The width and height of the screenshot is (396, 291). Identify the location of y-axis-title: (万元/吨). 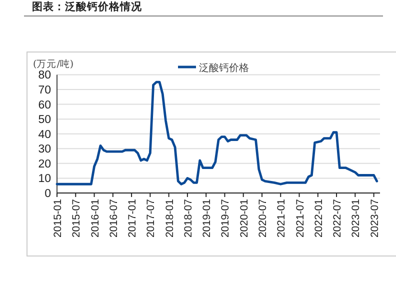
(53, 64).